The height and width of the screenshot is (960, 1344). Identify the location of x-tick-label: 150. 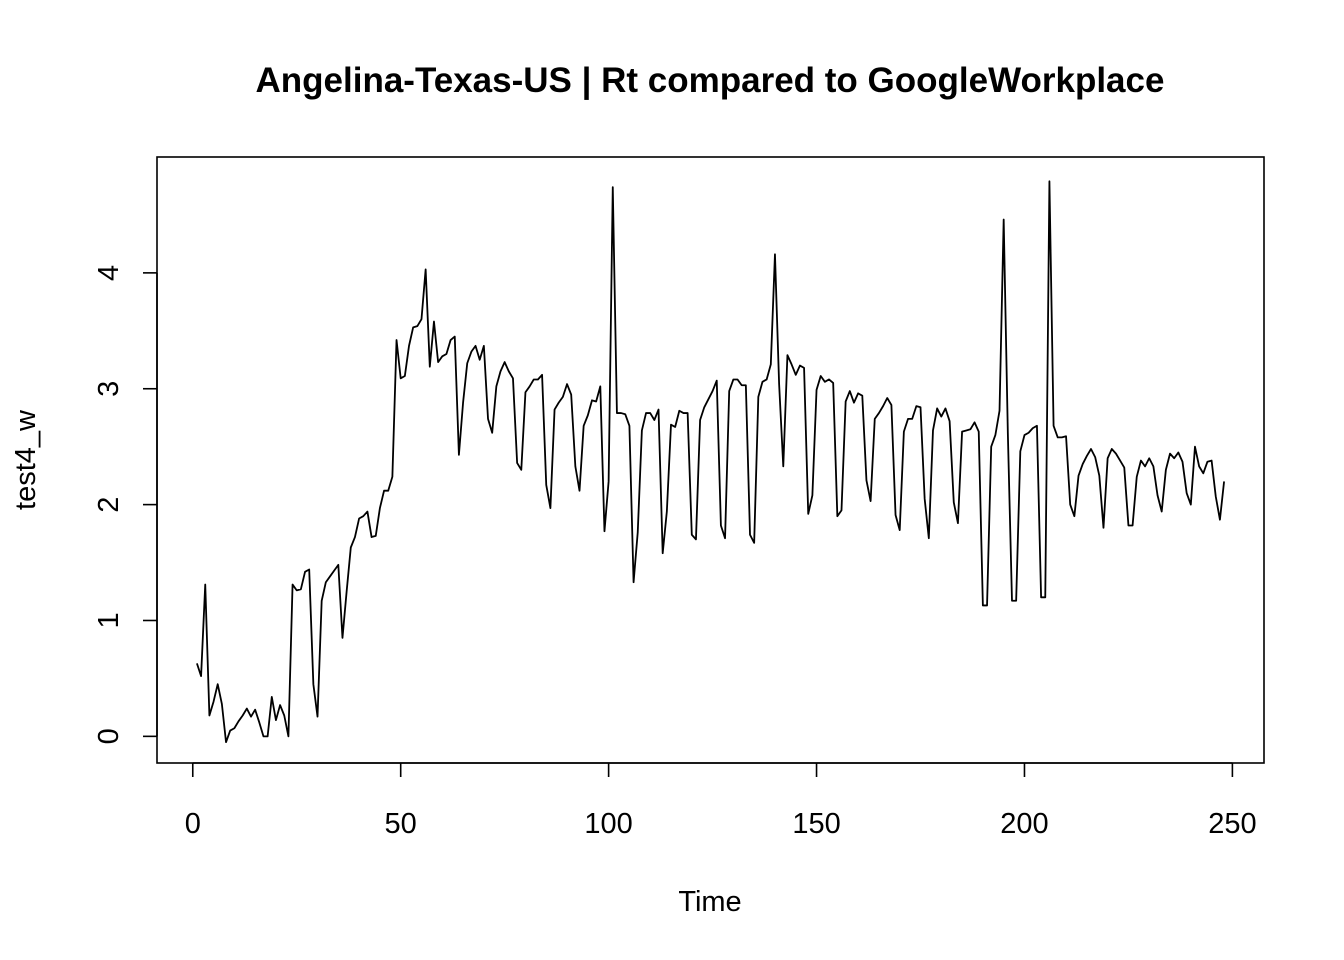
(816, 824).